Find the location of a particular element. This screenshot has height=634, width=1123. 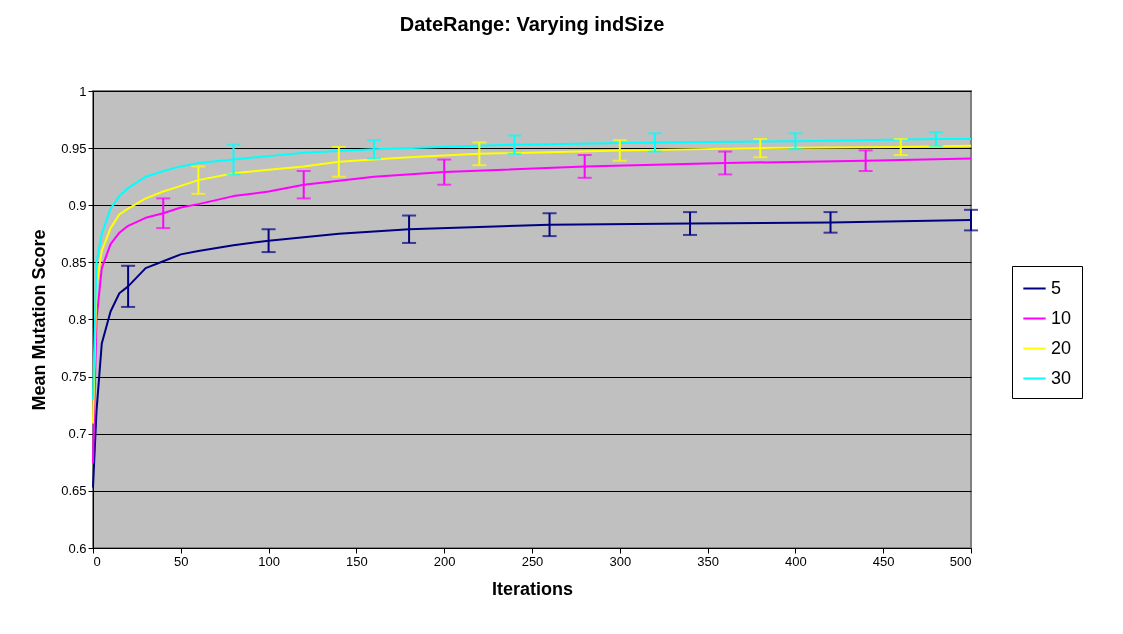

x-tick-label: 0 is located at coordinates (97, 561).